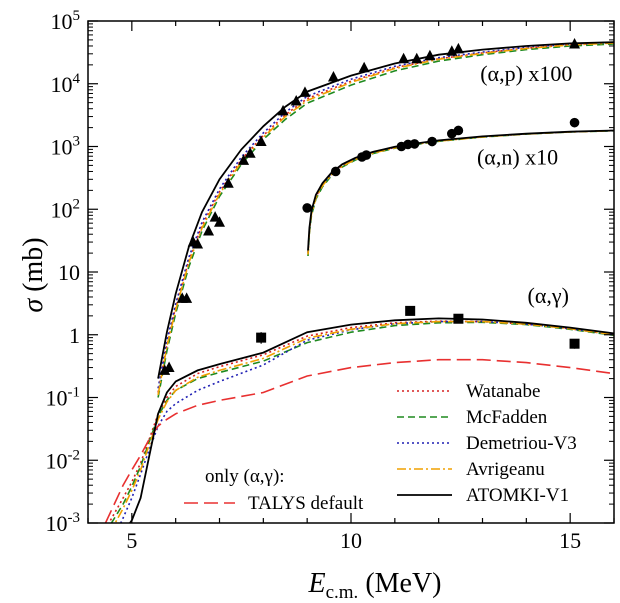 The height and width of the screenshot is (603, 620). What do you see at coordinates (505, 469) in the screenshot?
I see `legend-label-avrigeanu: Avrigeanu` at bounding box center [505, 469].